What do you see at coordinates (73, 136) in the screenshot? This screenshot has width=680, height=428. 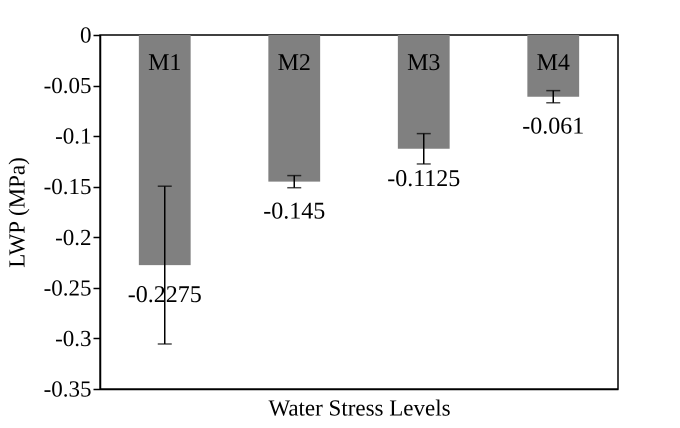 I see `y-tick-label: -0.1` at bounding box center [73, 136].